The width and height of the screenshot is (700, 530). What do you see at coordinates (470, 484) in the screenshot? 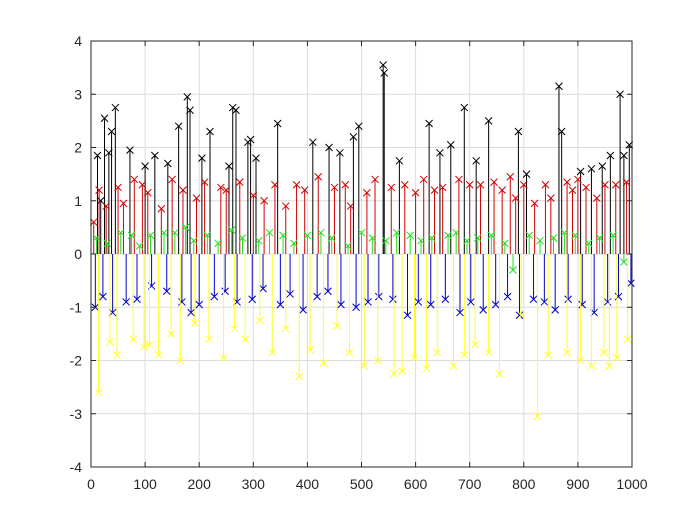
I see `x-tick-label: 700` at bounding box center [470, 484].